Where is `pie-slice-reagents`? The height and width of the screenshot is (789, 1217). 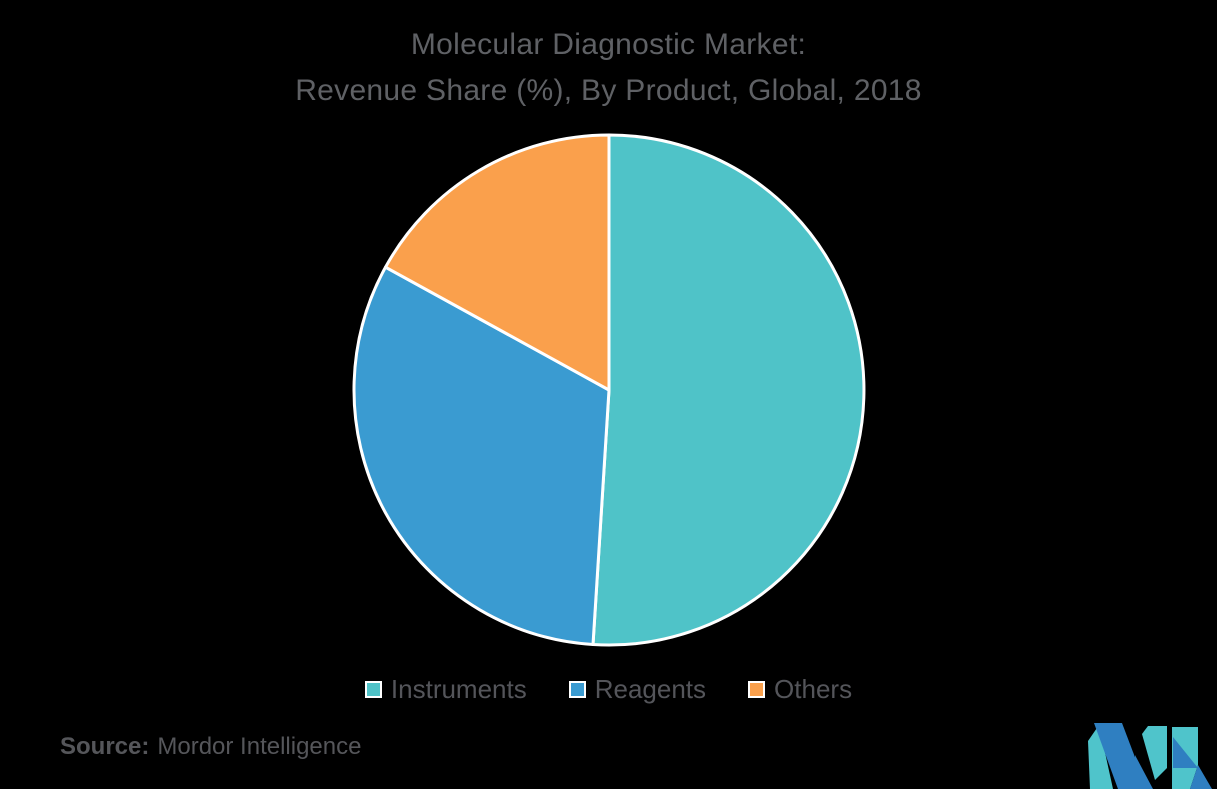 pie-slice-reagents is located at coordinates (481, 455).